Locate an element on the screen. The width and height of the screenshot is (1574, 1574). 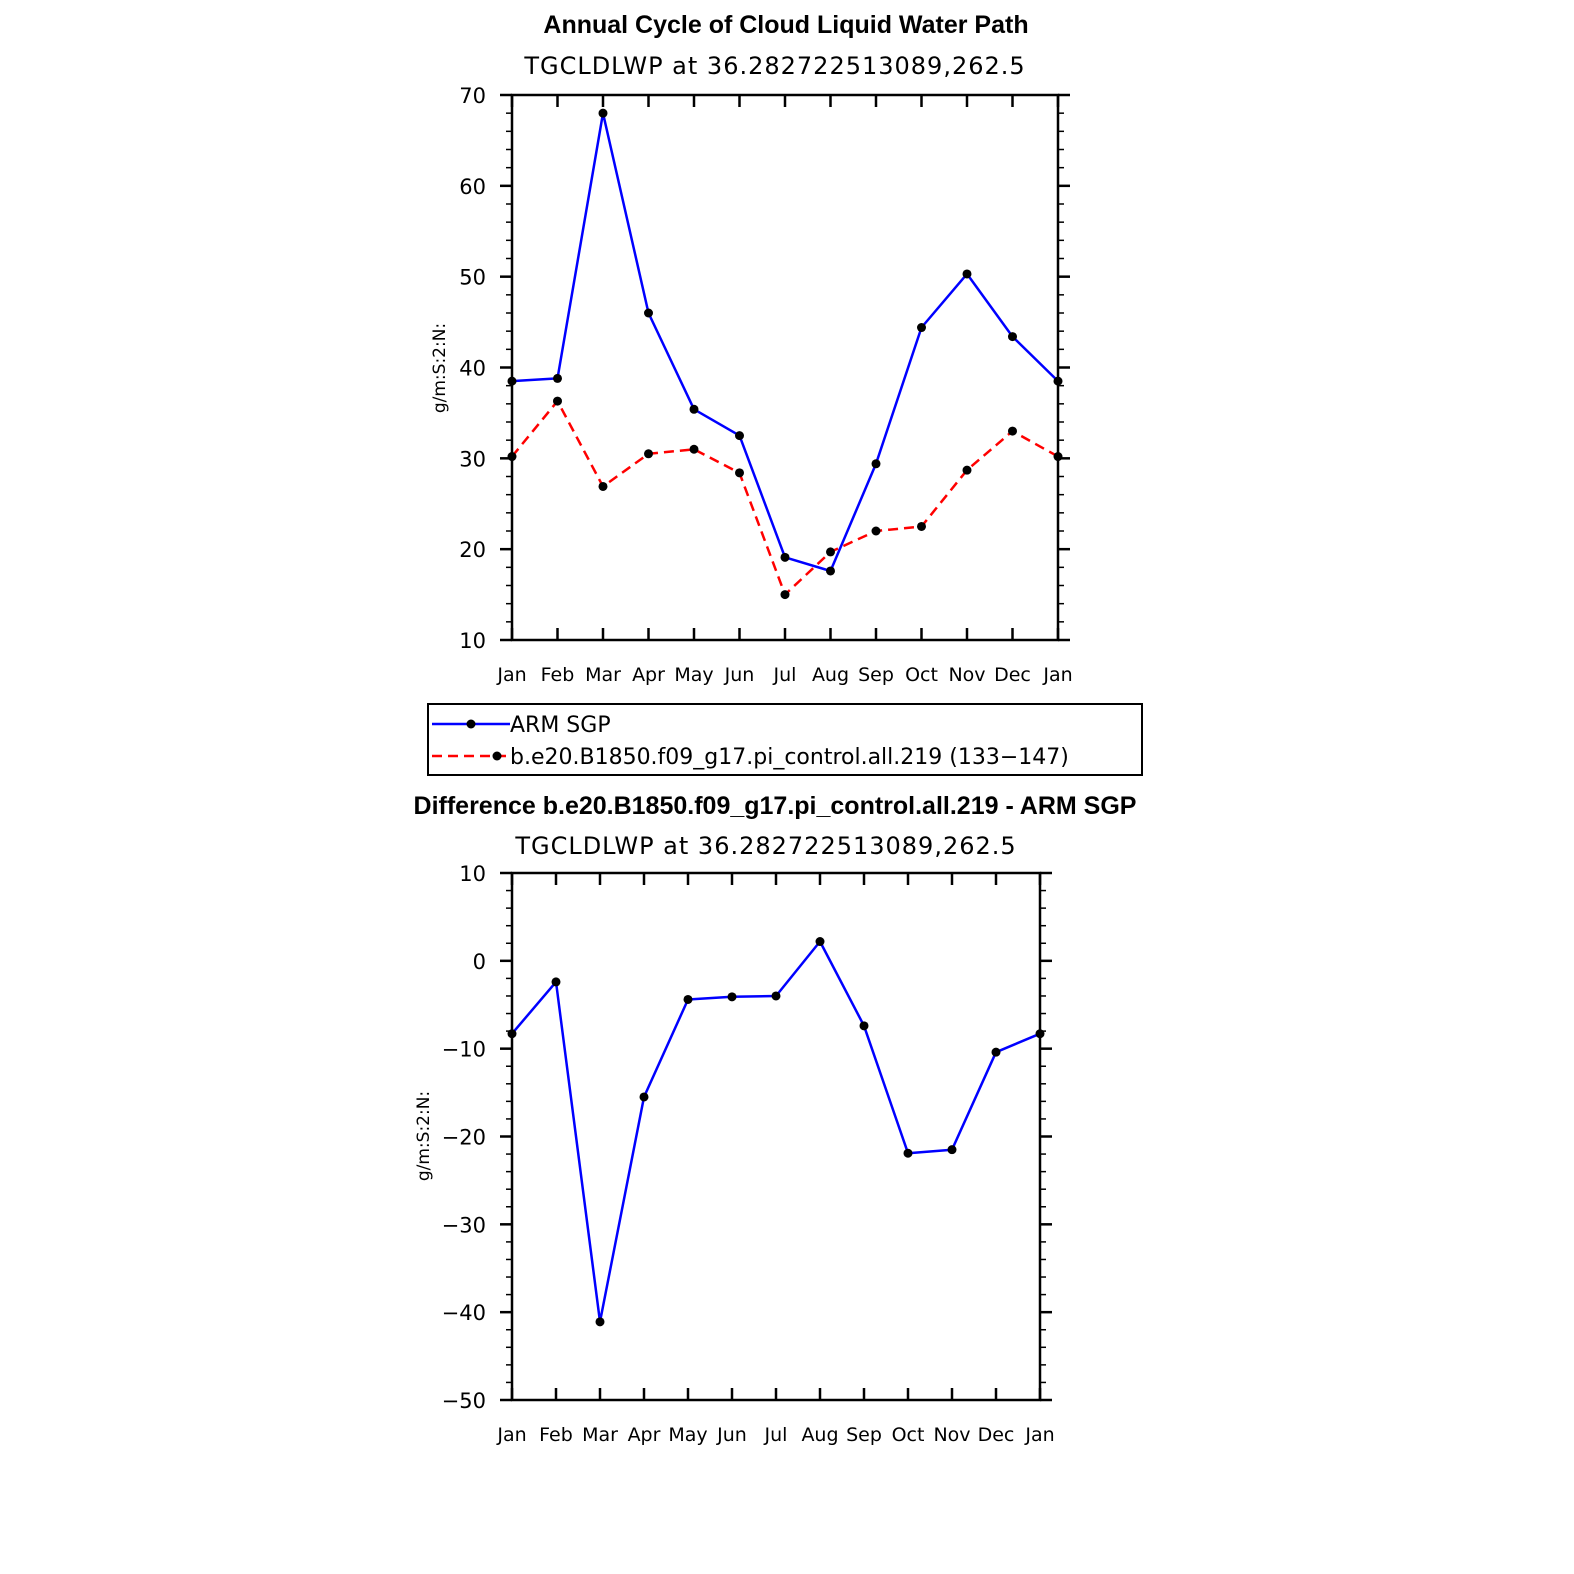
y-tick-label: −40 is located at coordinates (464, 1313).